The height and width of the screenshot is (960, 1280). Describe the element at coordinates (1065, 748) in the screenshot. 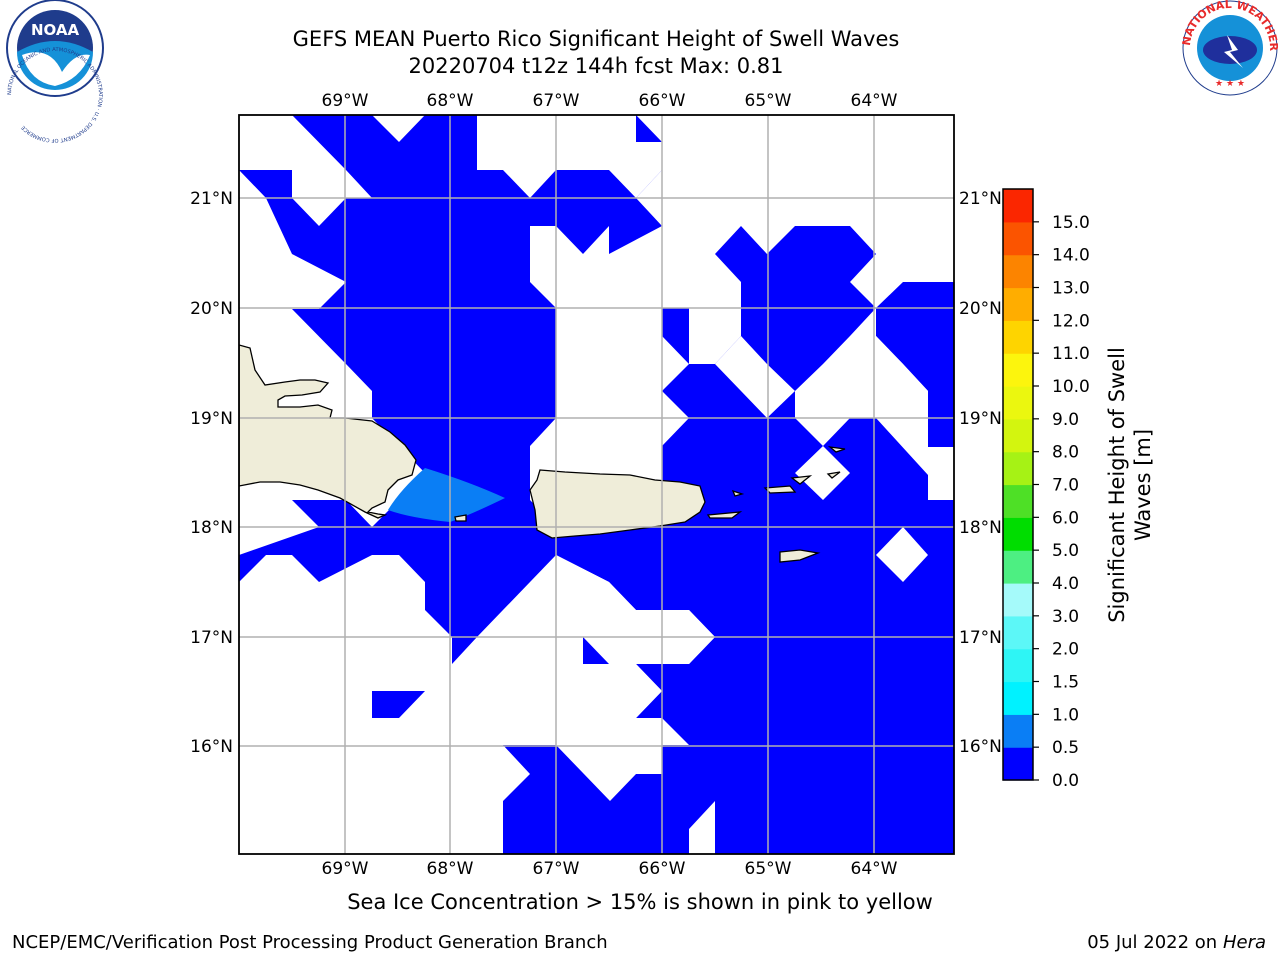

I see `colorbar-tick-label: 0.5` at that location.